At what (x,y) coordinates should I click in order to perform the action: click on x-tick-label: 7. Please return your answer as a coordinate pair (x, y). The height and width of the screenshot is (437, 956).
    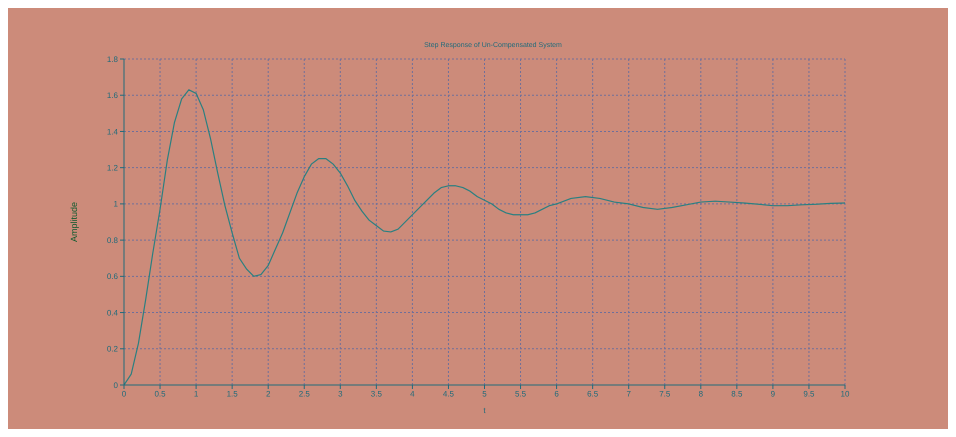
    Looking at the image, I should click on (629, 394).